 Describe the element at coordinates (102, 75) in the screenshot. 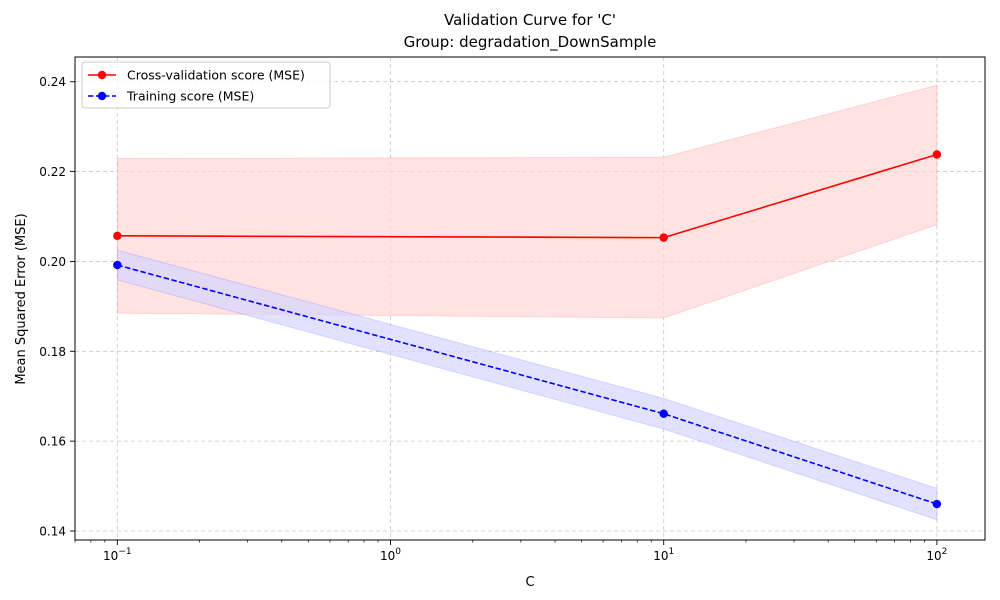

I see `legend-marker-cv` at that location.